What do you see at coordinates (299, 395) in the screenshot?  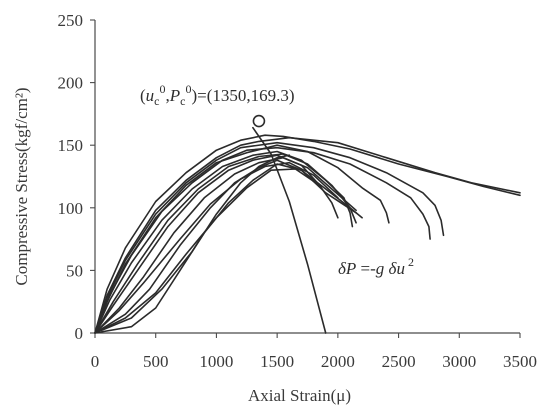 I see `x-axis-title: Axial Strain(μ)` at bounding box center [299, 395].